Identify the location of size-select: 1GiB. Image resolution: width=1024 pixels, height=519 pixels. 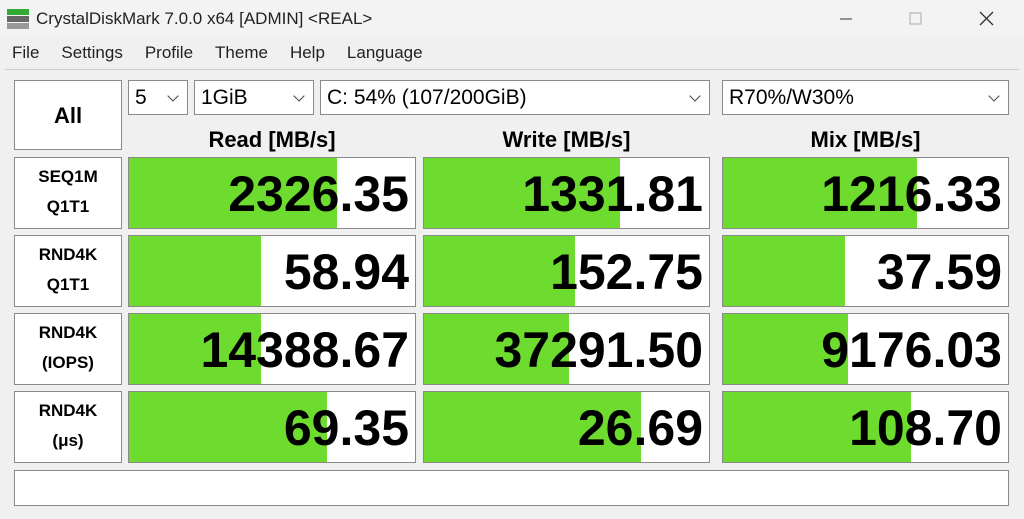
(254, 97).